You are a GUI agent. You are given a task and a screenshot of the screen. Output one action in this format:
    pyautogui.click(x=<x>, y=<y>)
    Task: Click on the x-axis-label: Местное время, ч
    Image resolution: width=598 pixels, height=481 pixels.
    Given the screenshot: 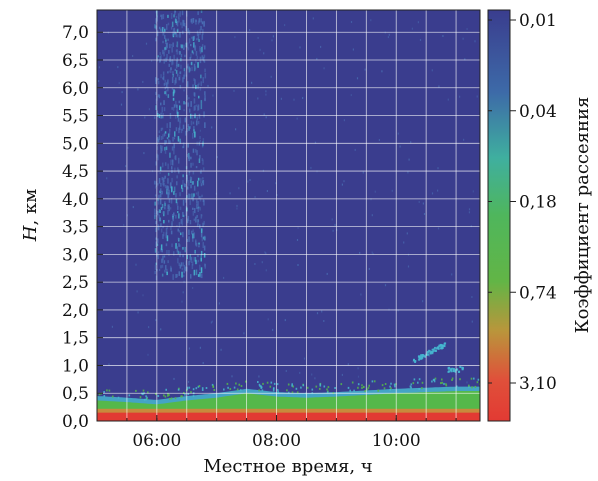 What is the action you would take?
    pyautogui.click(x=287, y=466)
    